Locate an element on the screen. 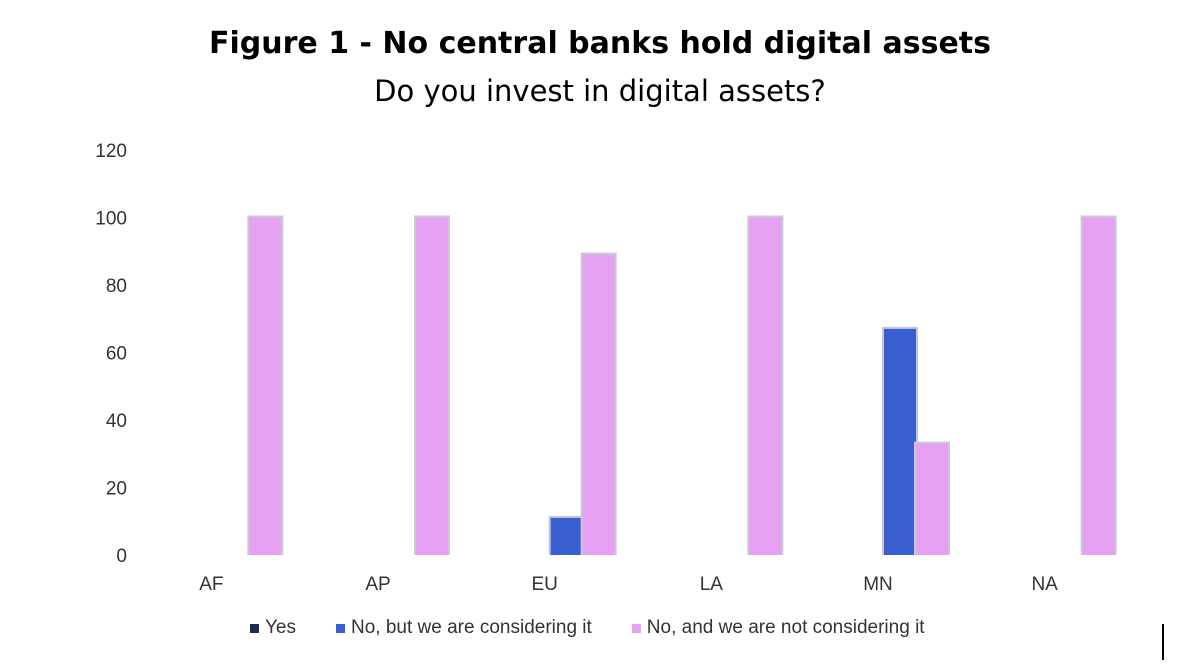  legend-item-yes: Yes is located at coordinates (273, 628).